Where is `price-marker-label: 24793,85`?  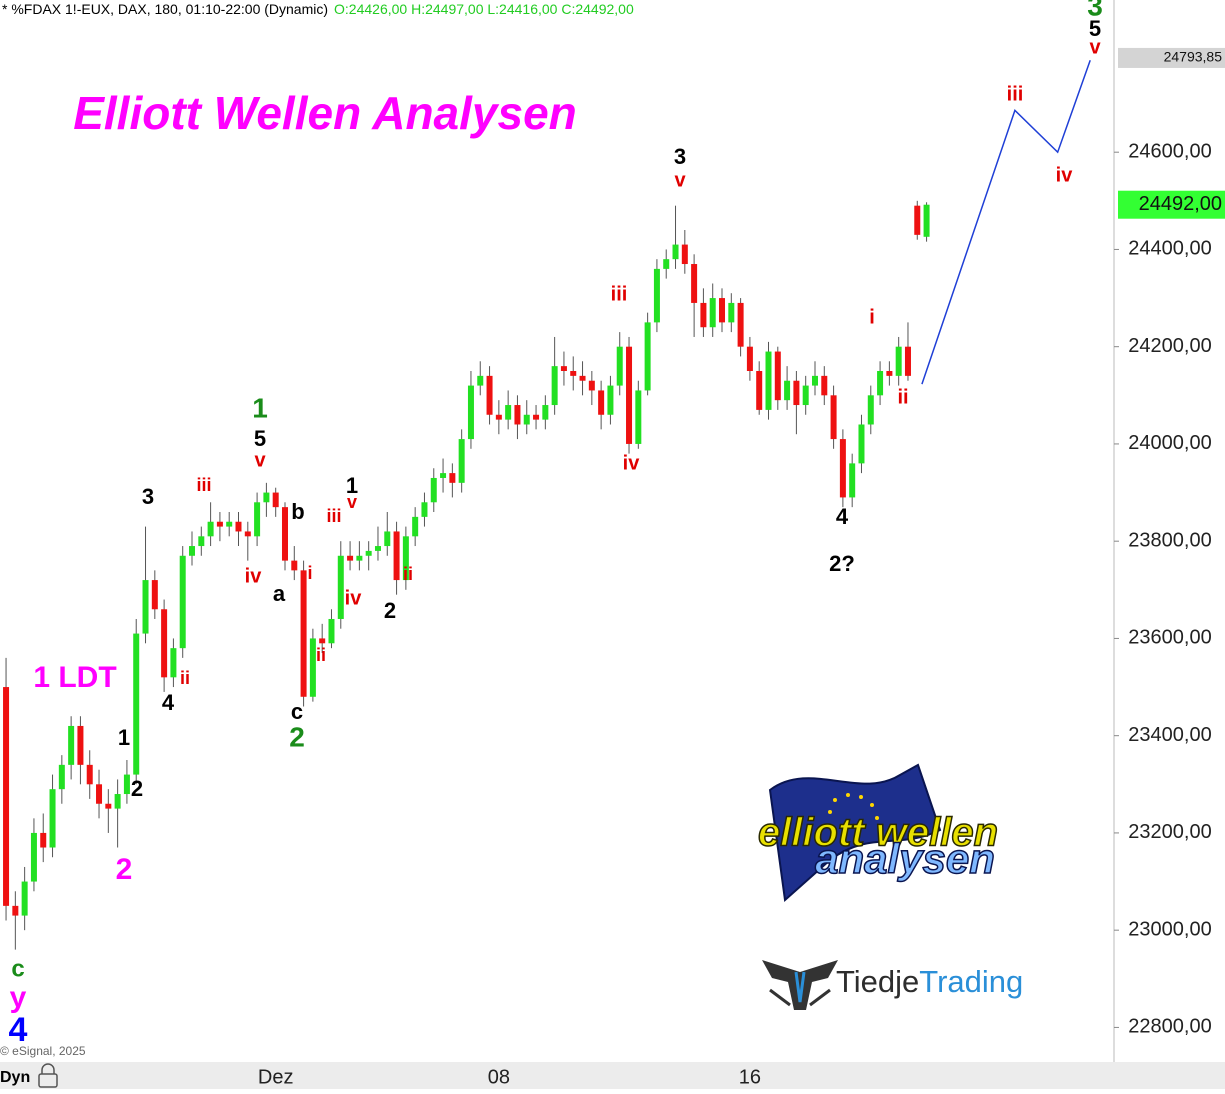 price-marker-label: 24793,85 is located at coordinates (1193, 57).